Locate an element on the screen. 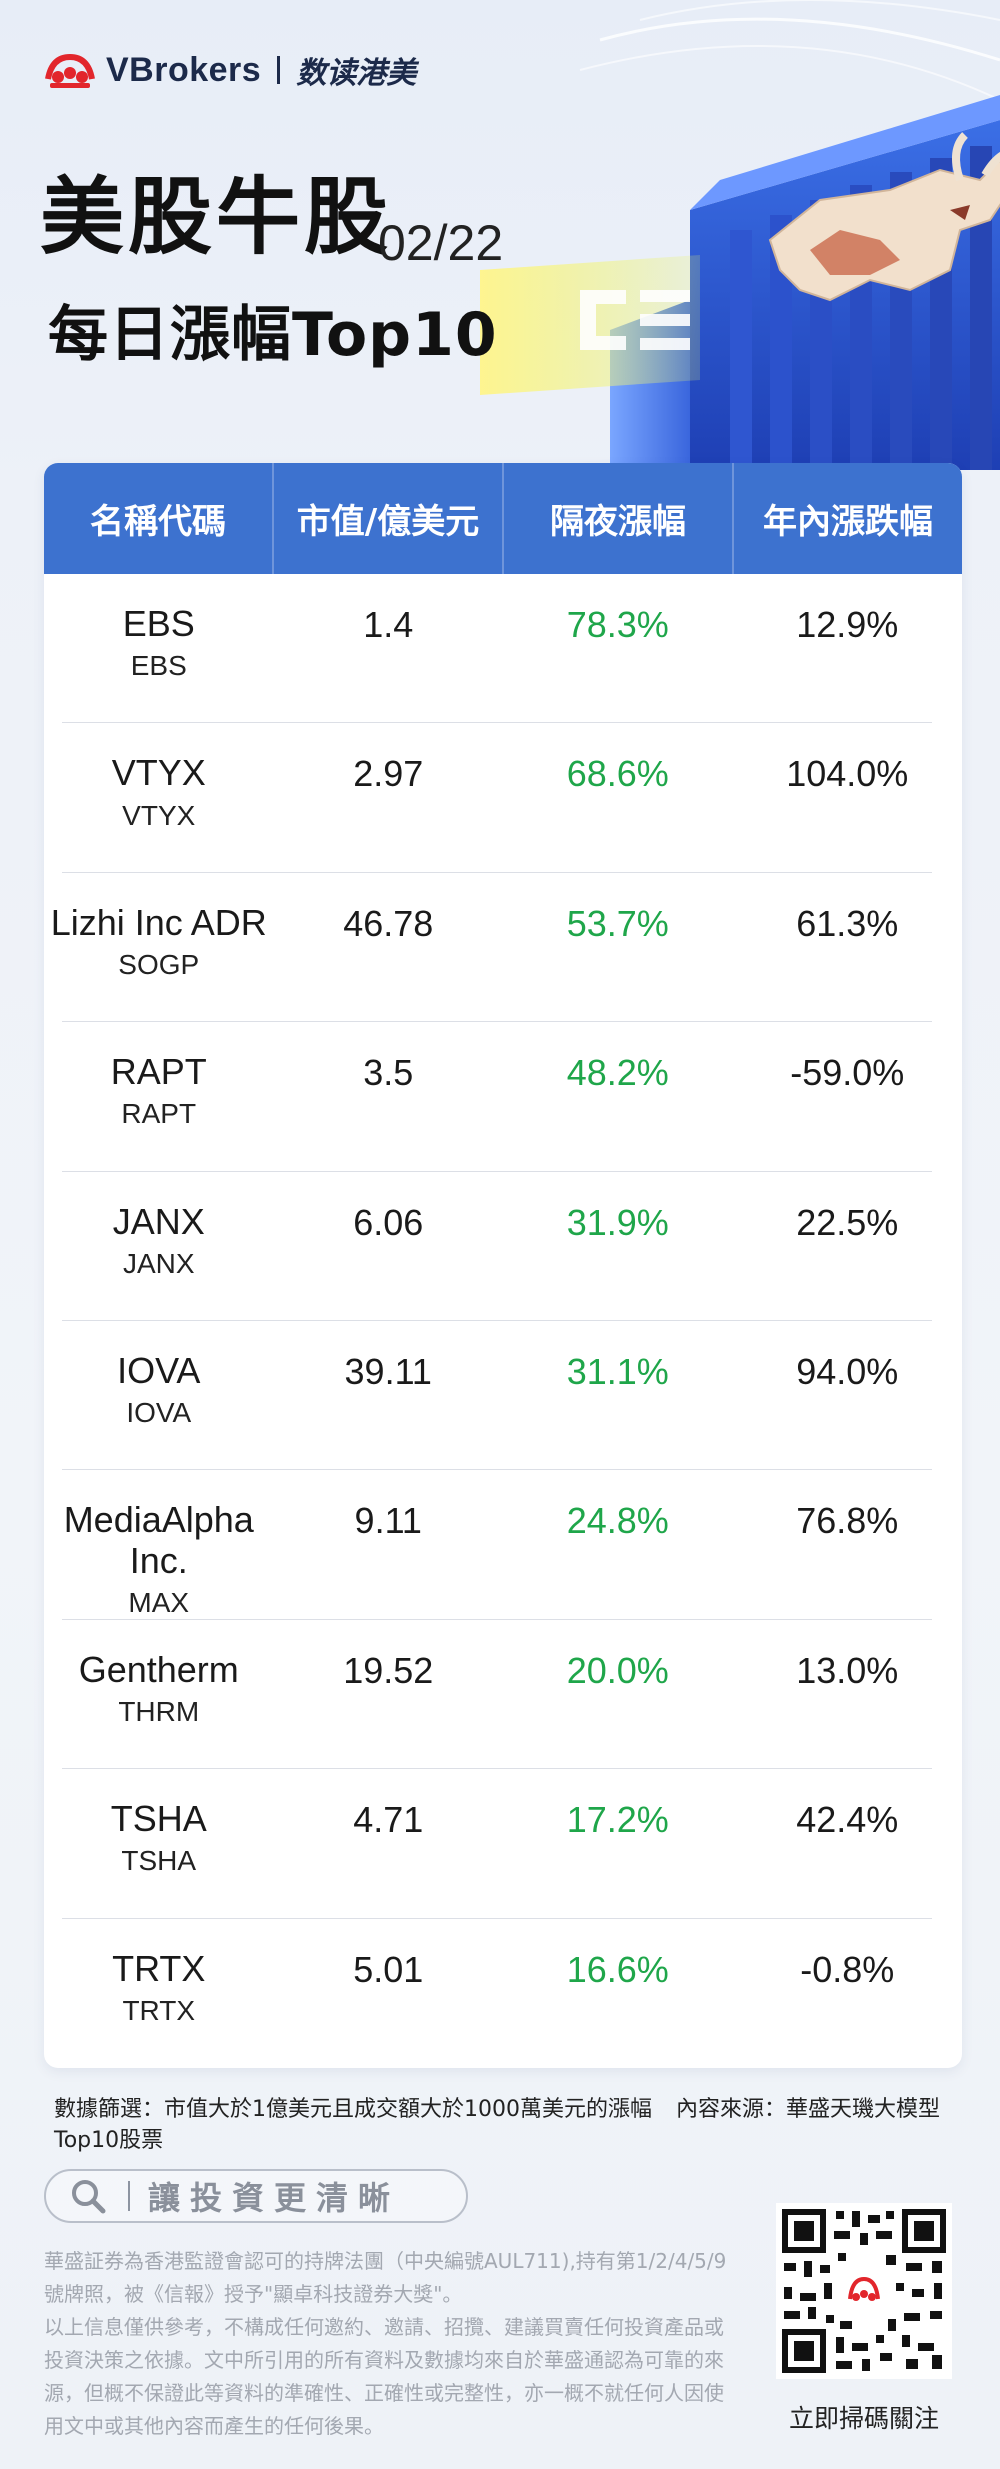 Image resolution: width=1000 pixels, height=2469 pixels. overnight-change: 20.0% is located at coordinates (617, 1670).